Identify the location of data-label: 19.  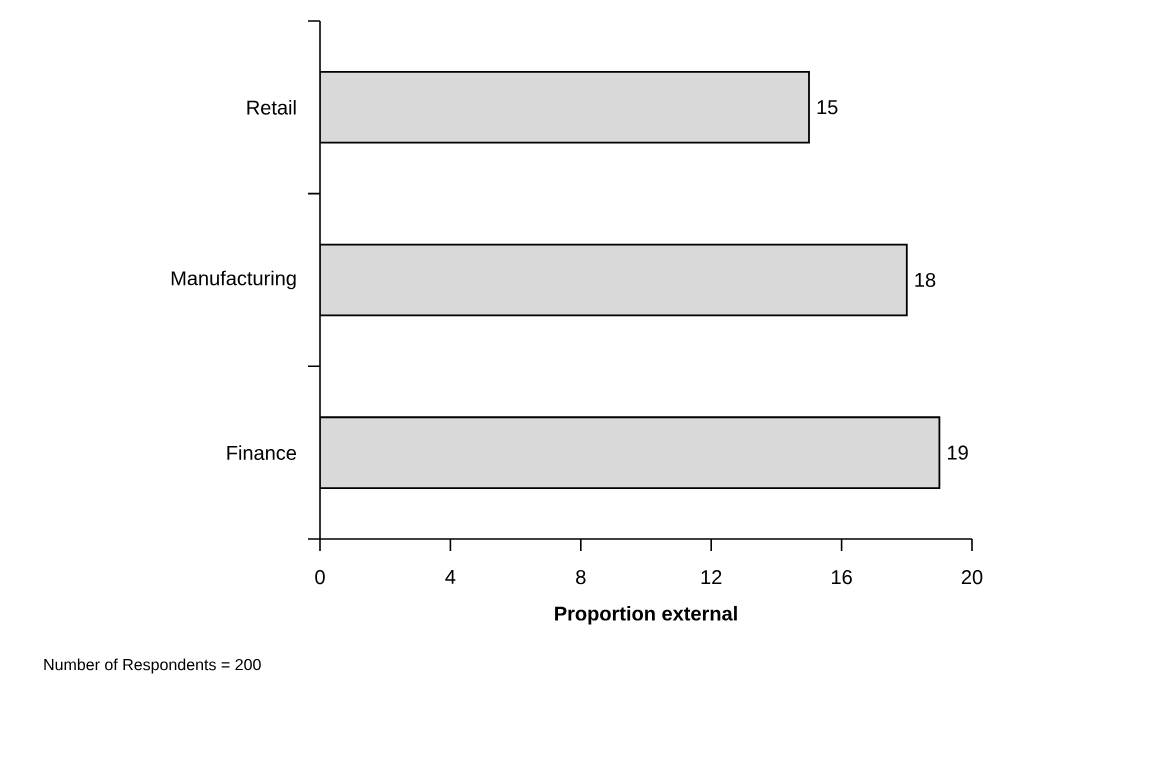
(958, 452).